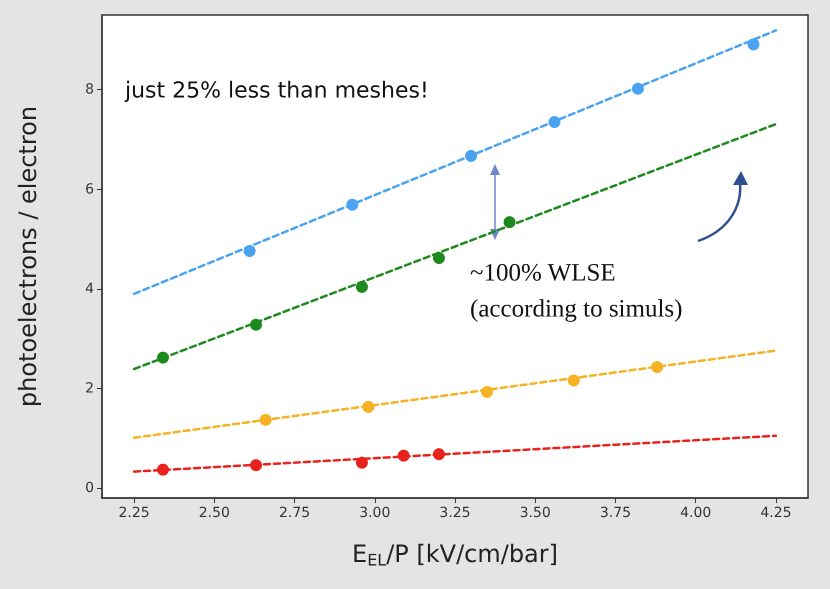 The height and width of the screenshot is (589, 830). I want to click on y-axis-title: photoelectrons / electron, so click(28, 257).